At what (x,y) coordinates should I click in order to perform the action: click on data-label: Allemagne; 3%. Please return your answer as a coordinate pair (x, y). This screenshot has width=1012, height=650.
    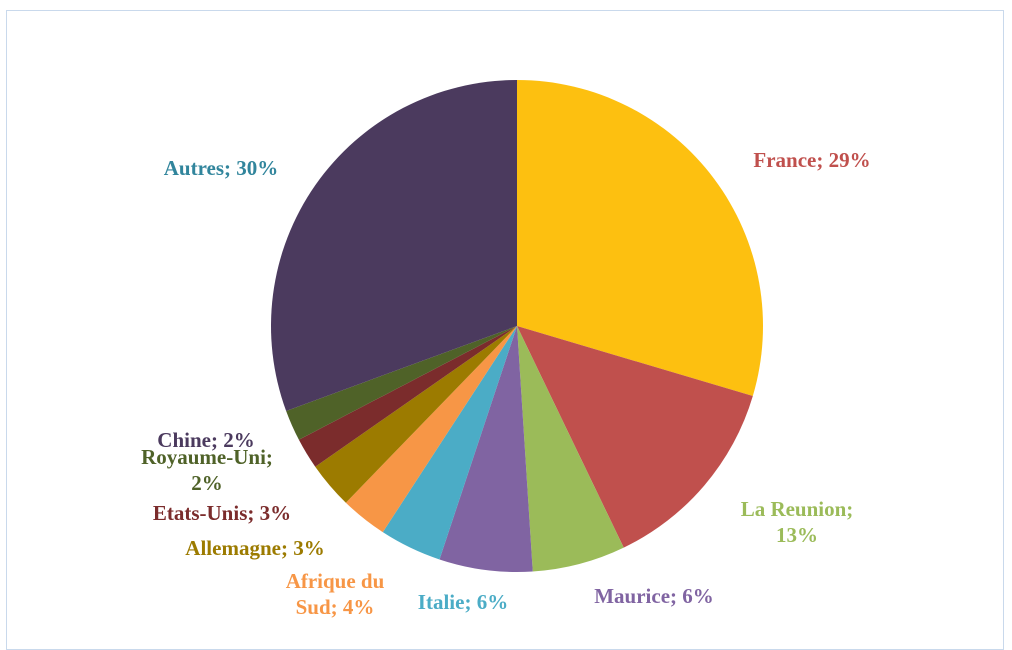
    Looking at the image, I should click on (255, 548).